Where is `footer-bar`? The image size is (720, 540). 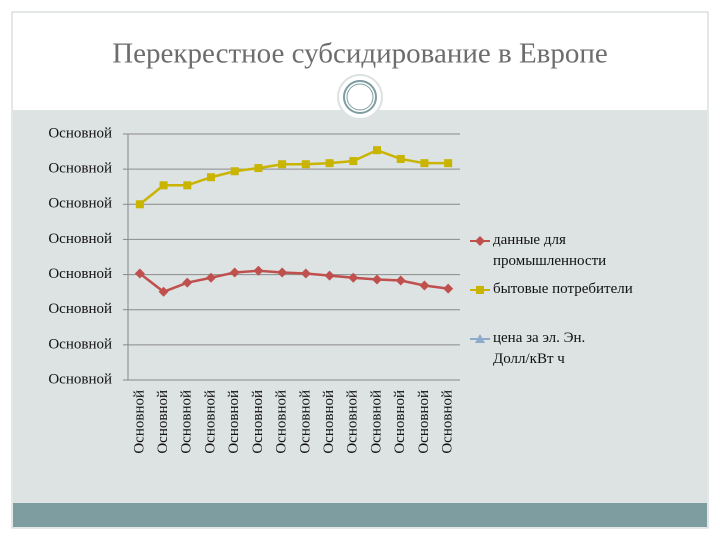 footer-bar is located at coordinates (360, 515).